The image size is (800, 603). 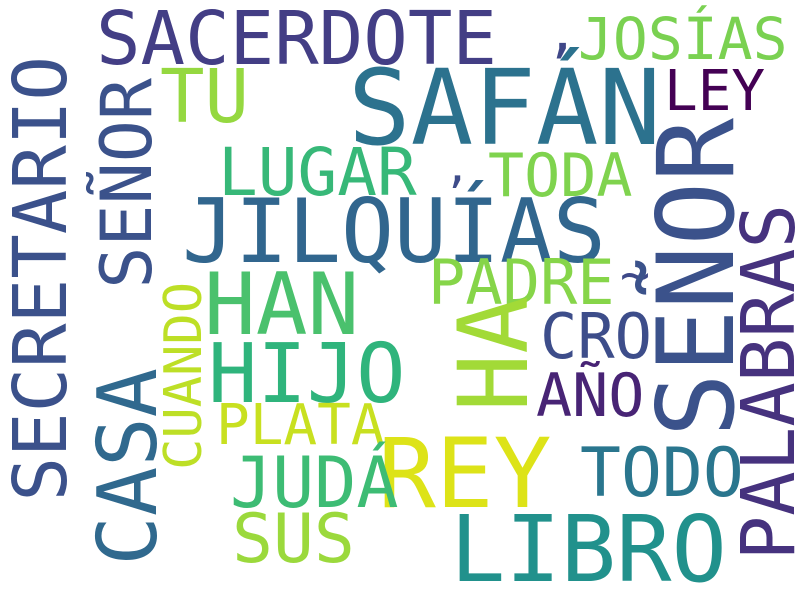 What do you see at coordinates (683, 39) in the screenshot?
I see `word-josias: JOSÍAS` at bounding box center [683, 39].